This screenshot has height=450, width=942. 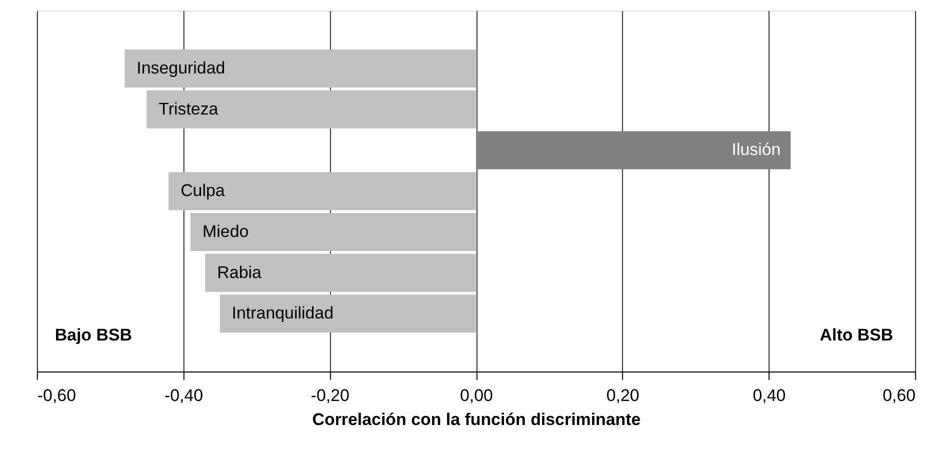 I want to click on annotation: Alto BSB, so click(x=857, y=335).